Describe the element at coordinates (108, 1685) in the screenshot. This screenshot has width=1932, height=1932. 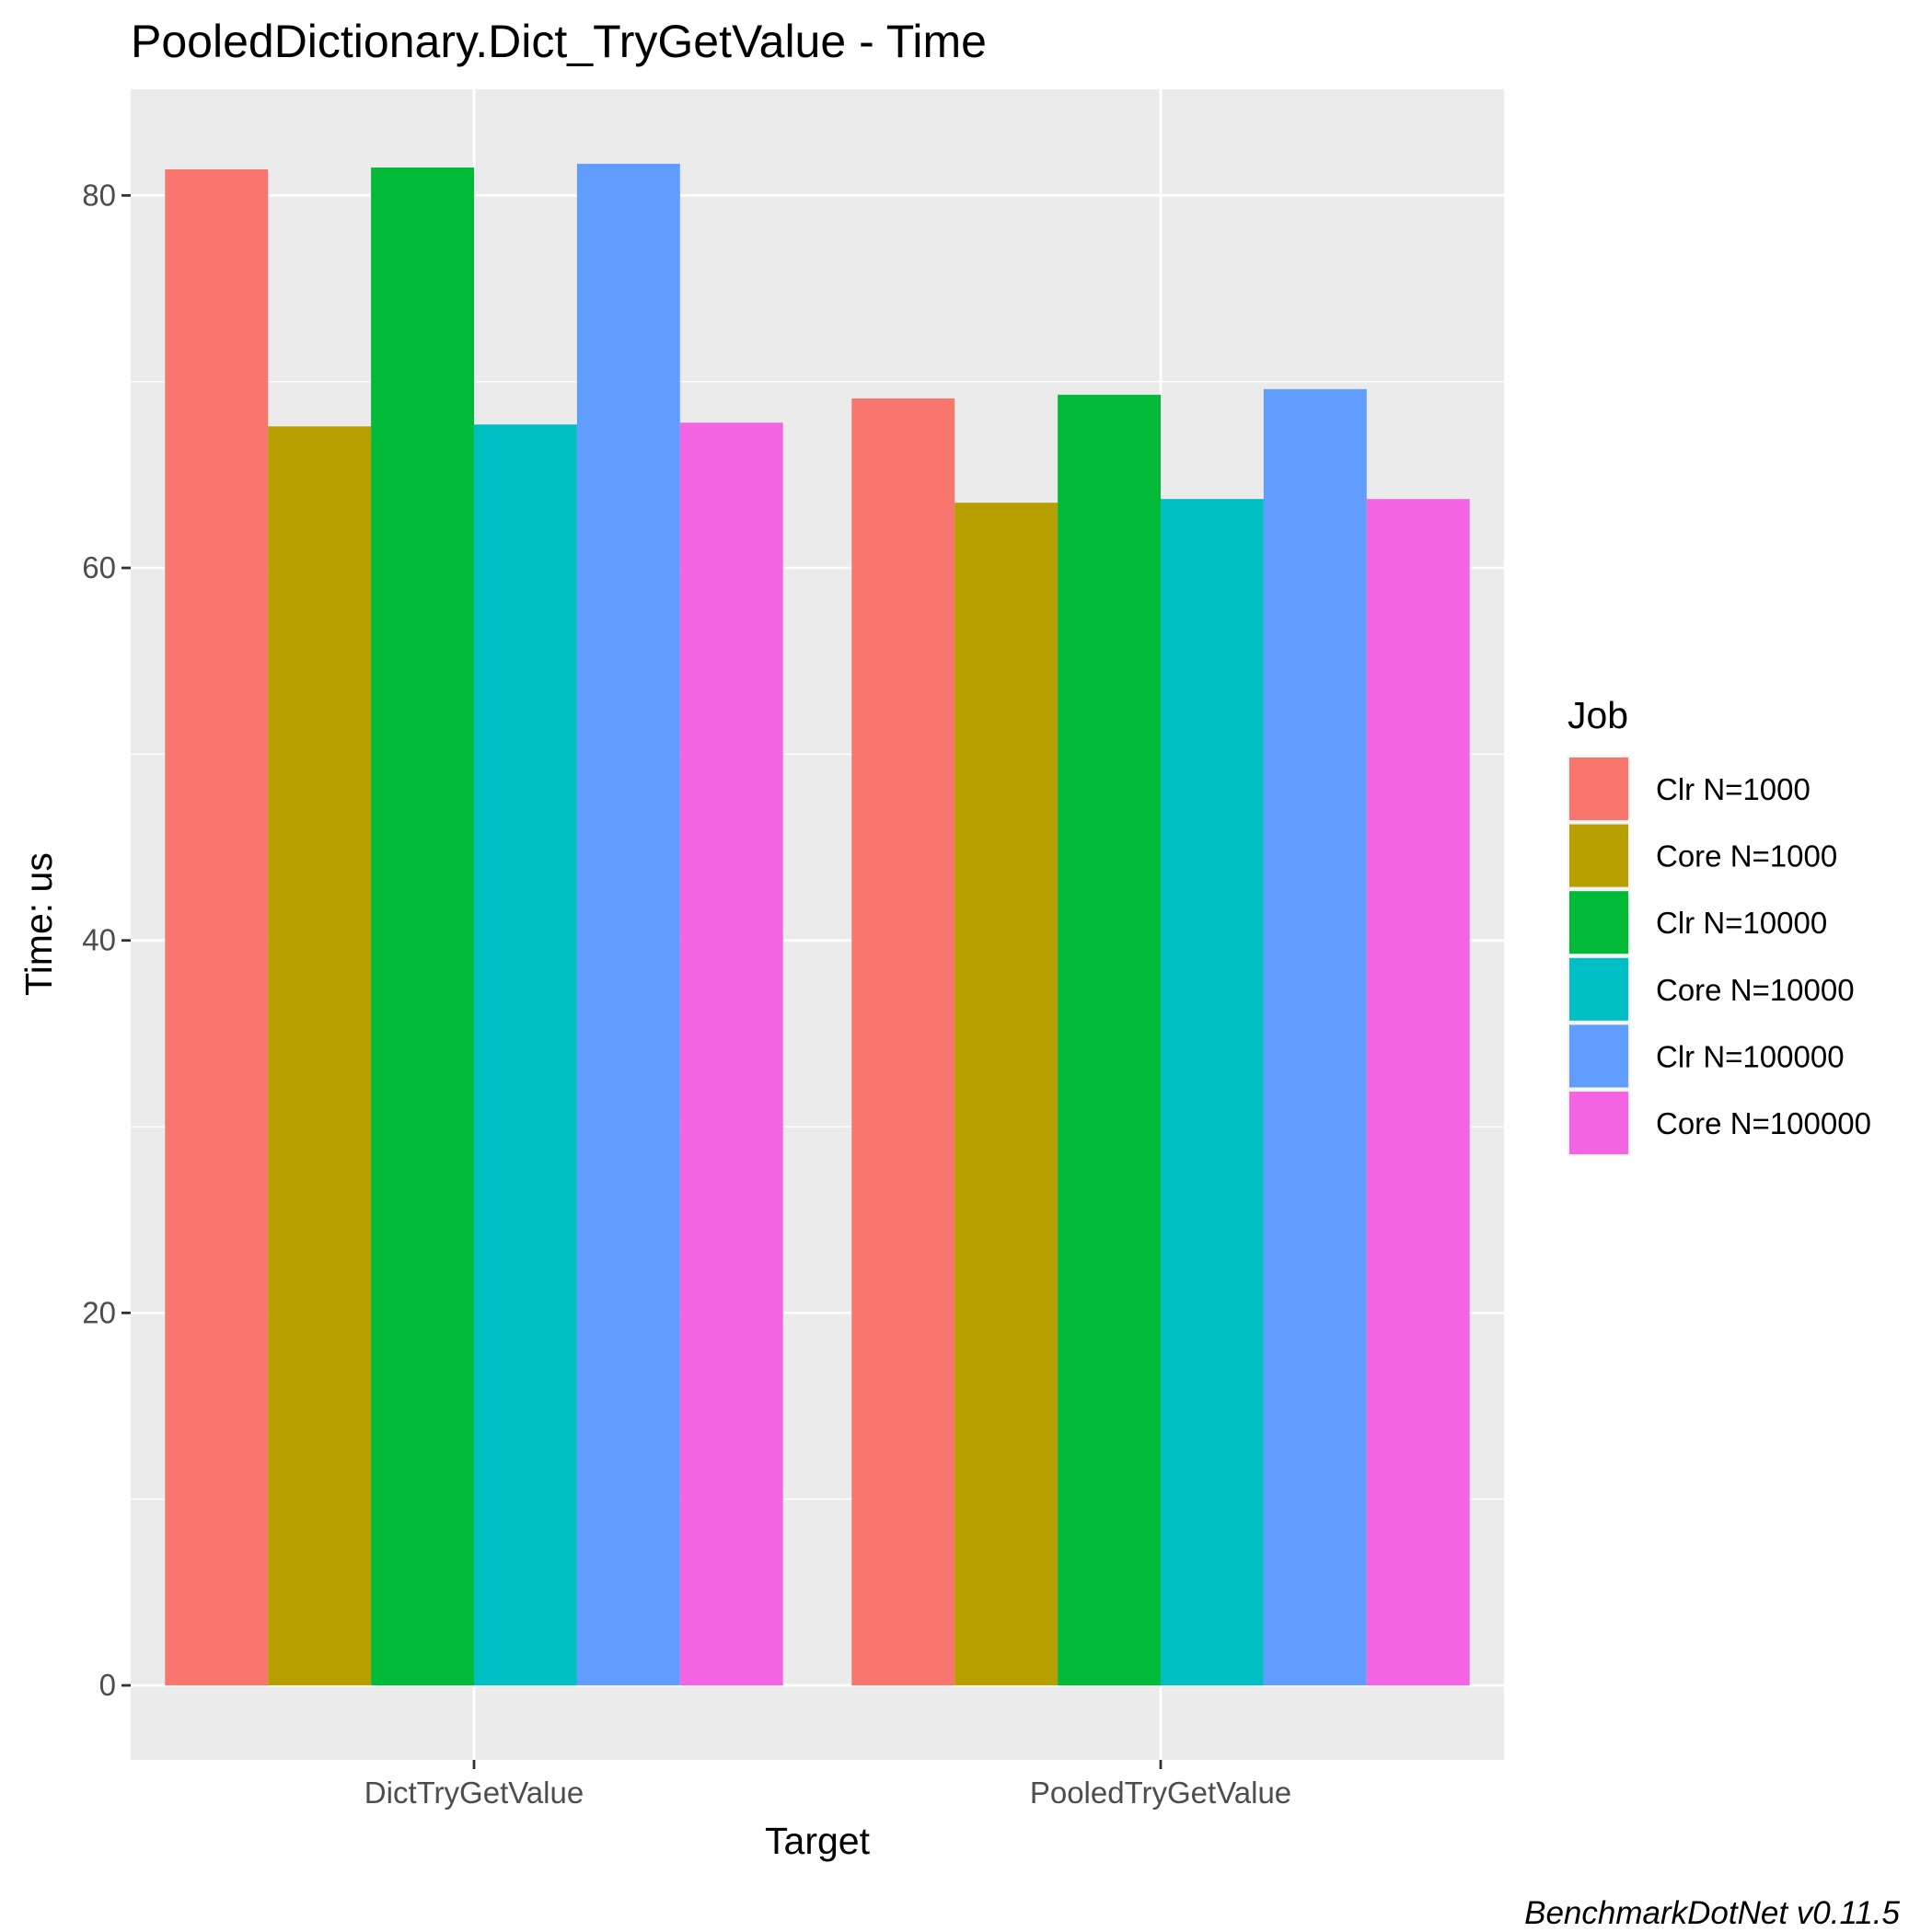
I see `y-tick-label: 0` at that location.